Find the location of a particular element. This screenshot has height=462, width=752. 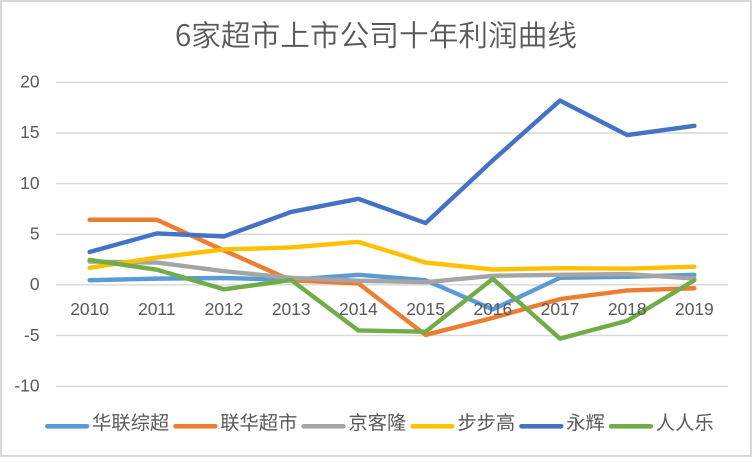

svg-text: 0 is located at coordinates (35, 284).